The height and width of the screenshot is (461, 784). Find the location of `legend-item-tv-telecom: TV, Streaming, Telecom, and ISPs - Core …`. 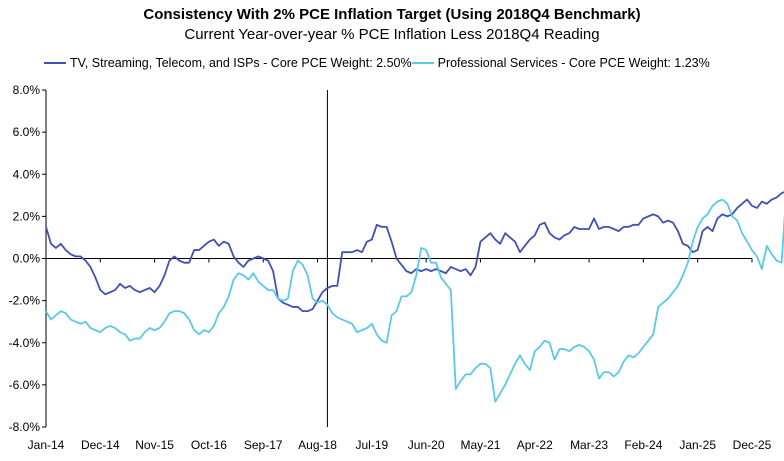

legend-item-tv-telecom: TV, Streaming, Telecom, and ISPs - Core … is located at coordinates (228, 63).